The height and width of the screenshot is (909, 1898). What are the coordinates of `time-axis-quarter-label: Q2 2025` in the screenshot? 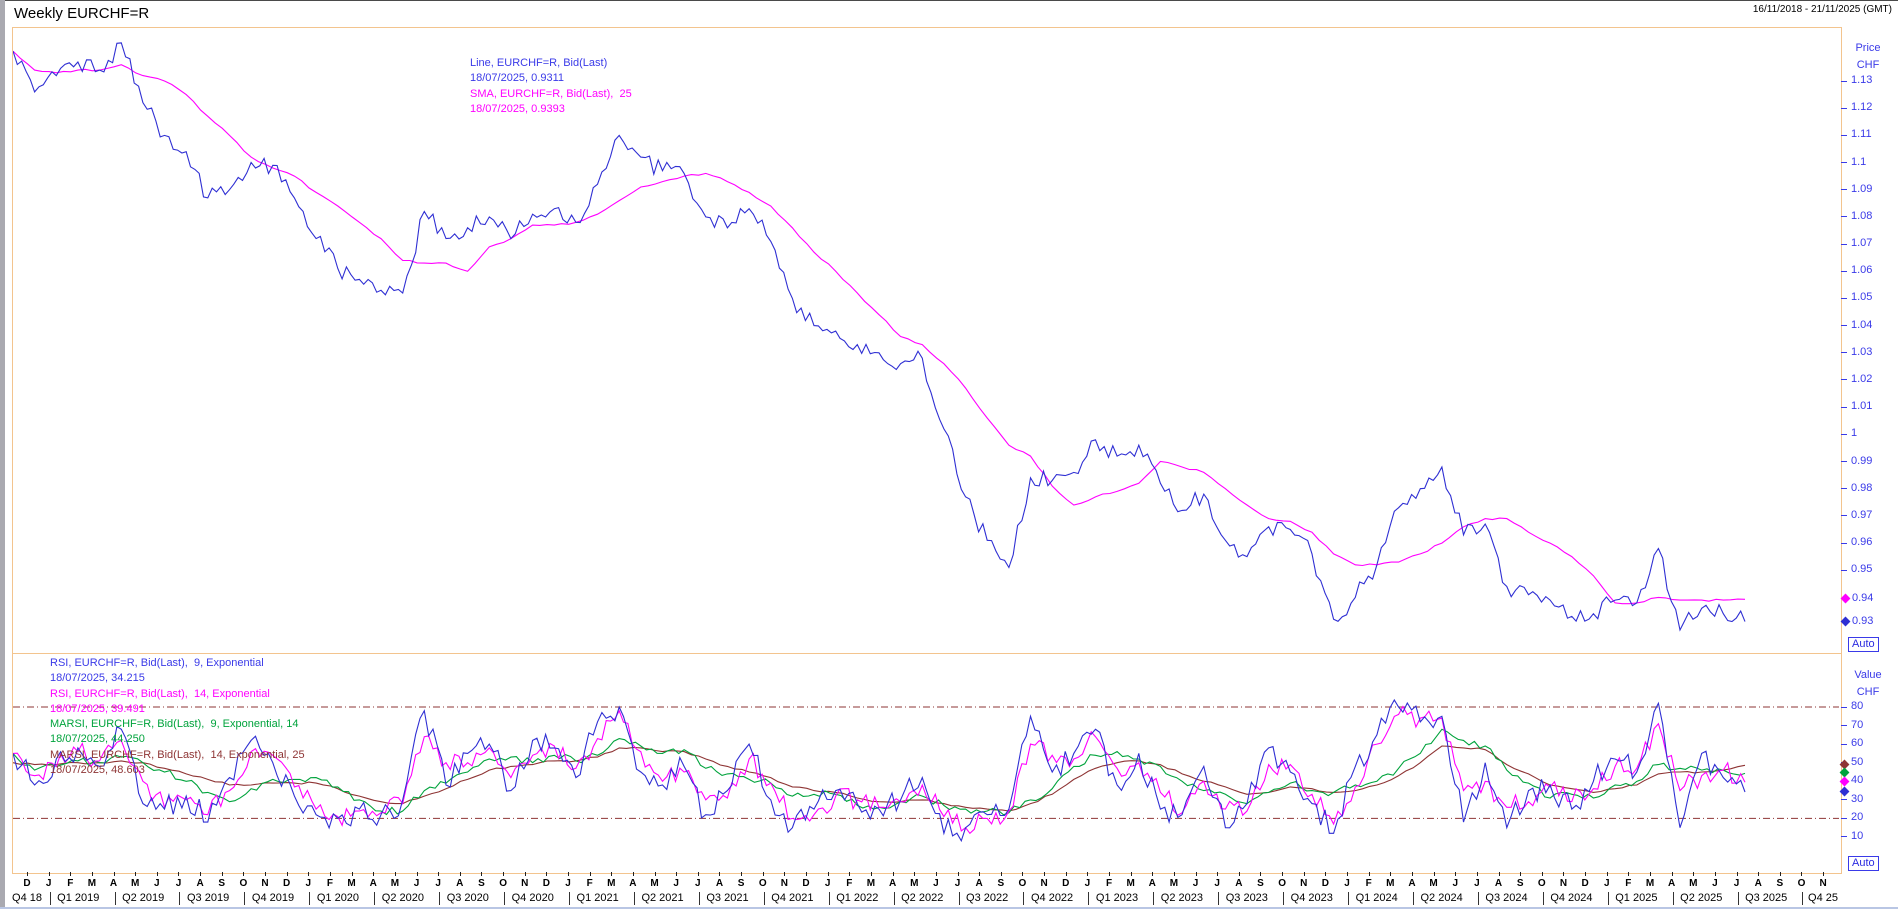 It's located at (1701, 898).